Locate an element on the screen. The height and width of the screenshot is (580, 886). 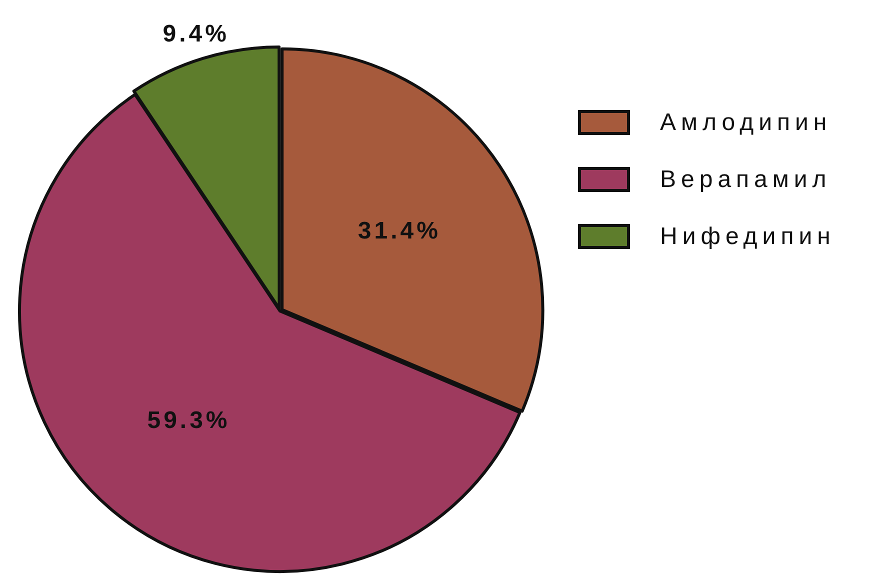
data-label: 9.4% is located at coordinates (196, 34).